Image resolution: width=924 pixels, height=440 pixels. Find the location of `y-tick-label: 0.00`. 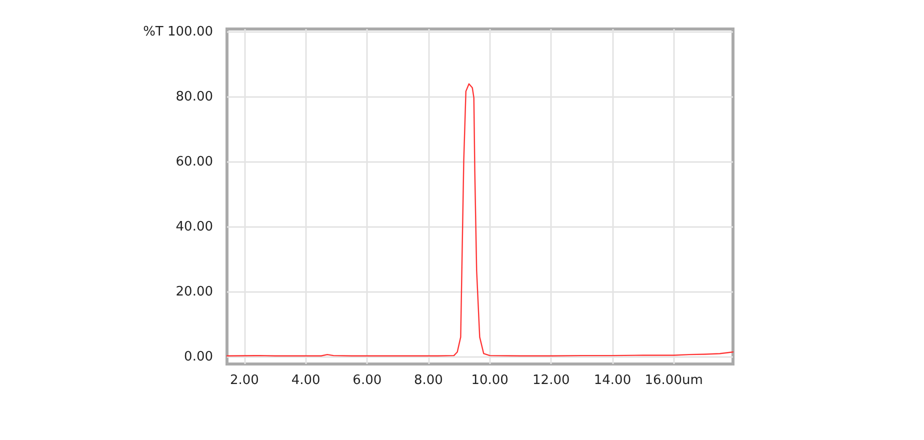

y-tick-label: 0.00 is located at coordinates (198, 356).